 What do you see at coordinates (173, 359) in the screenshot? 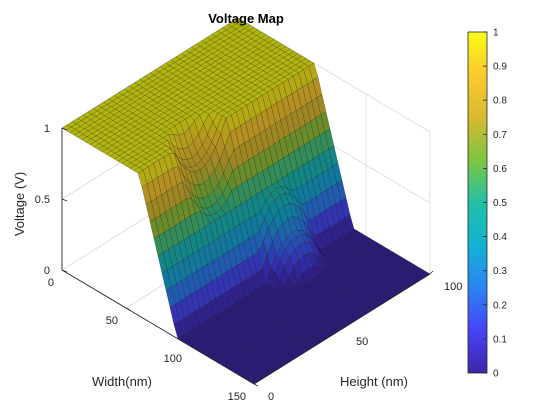
I see `x-tick-label: 100` at bounding box center [173, 359].